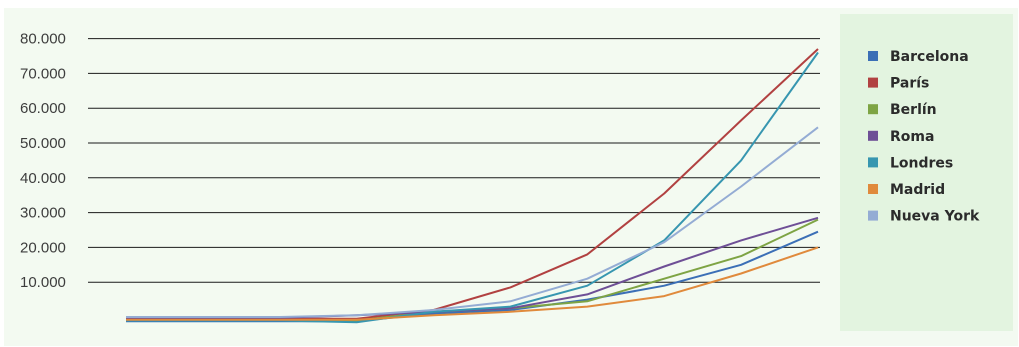 This screenshot has height=347, width=1019. What do you see at coordinates (909, 84) in the screenshot?
I see `legend-label: París` at bounding box center [909, 84].